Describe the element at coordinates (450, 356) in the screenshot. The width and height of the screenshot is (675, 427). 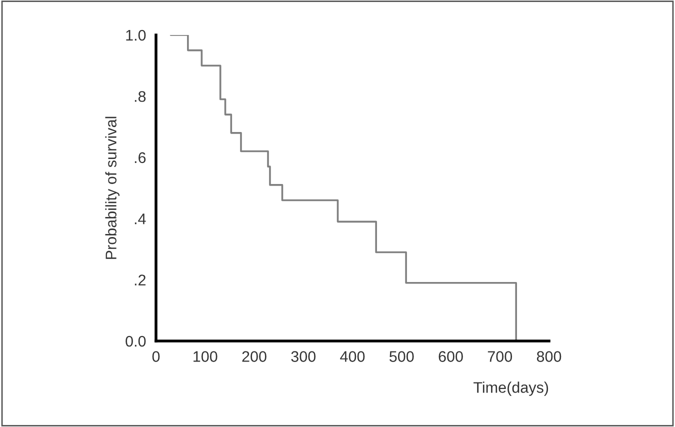
I see `x-tick-label: 600` at that location.